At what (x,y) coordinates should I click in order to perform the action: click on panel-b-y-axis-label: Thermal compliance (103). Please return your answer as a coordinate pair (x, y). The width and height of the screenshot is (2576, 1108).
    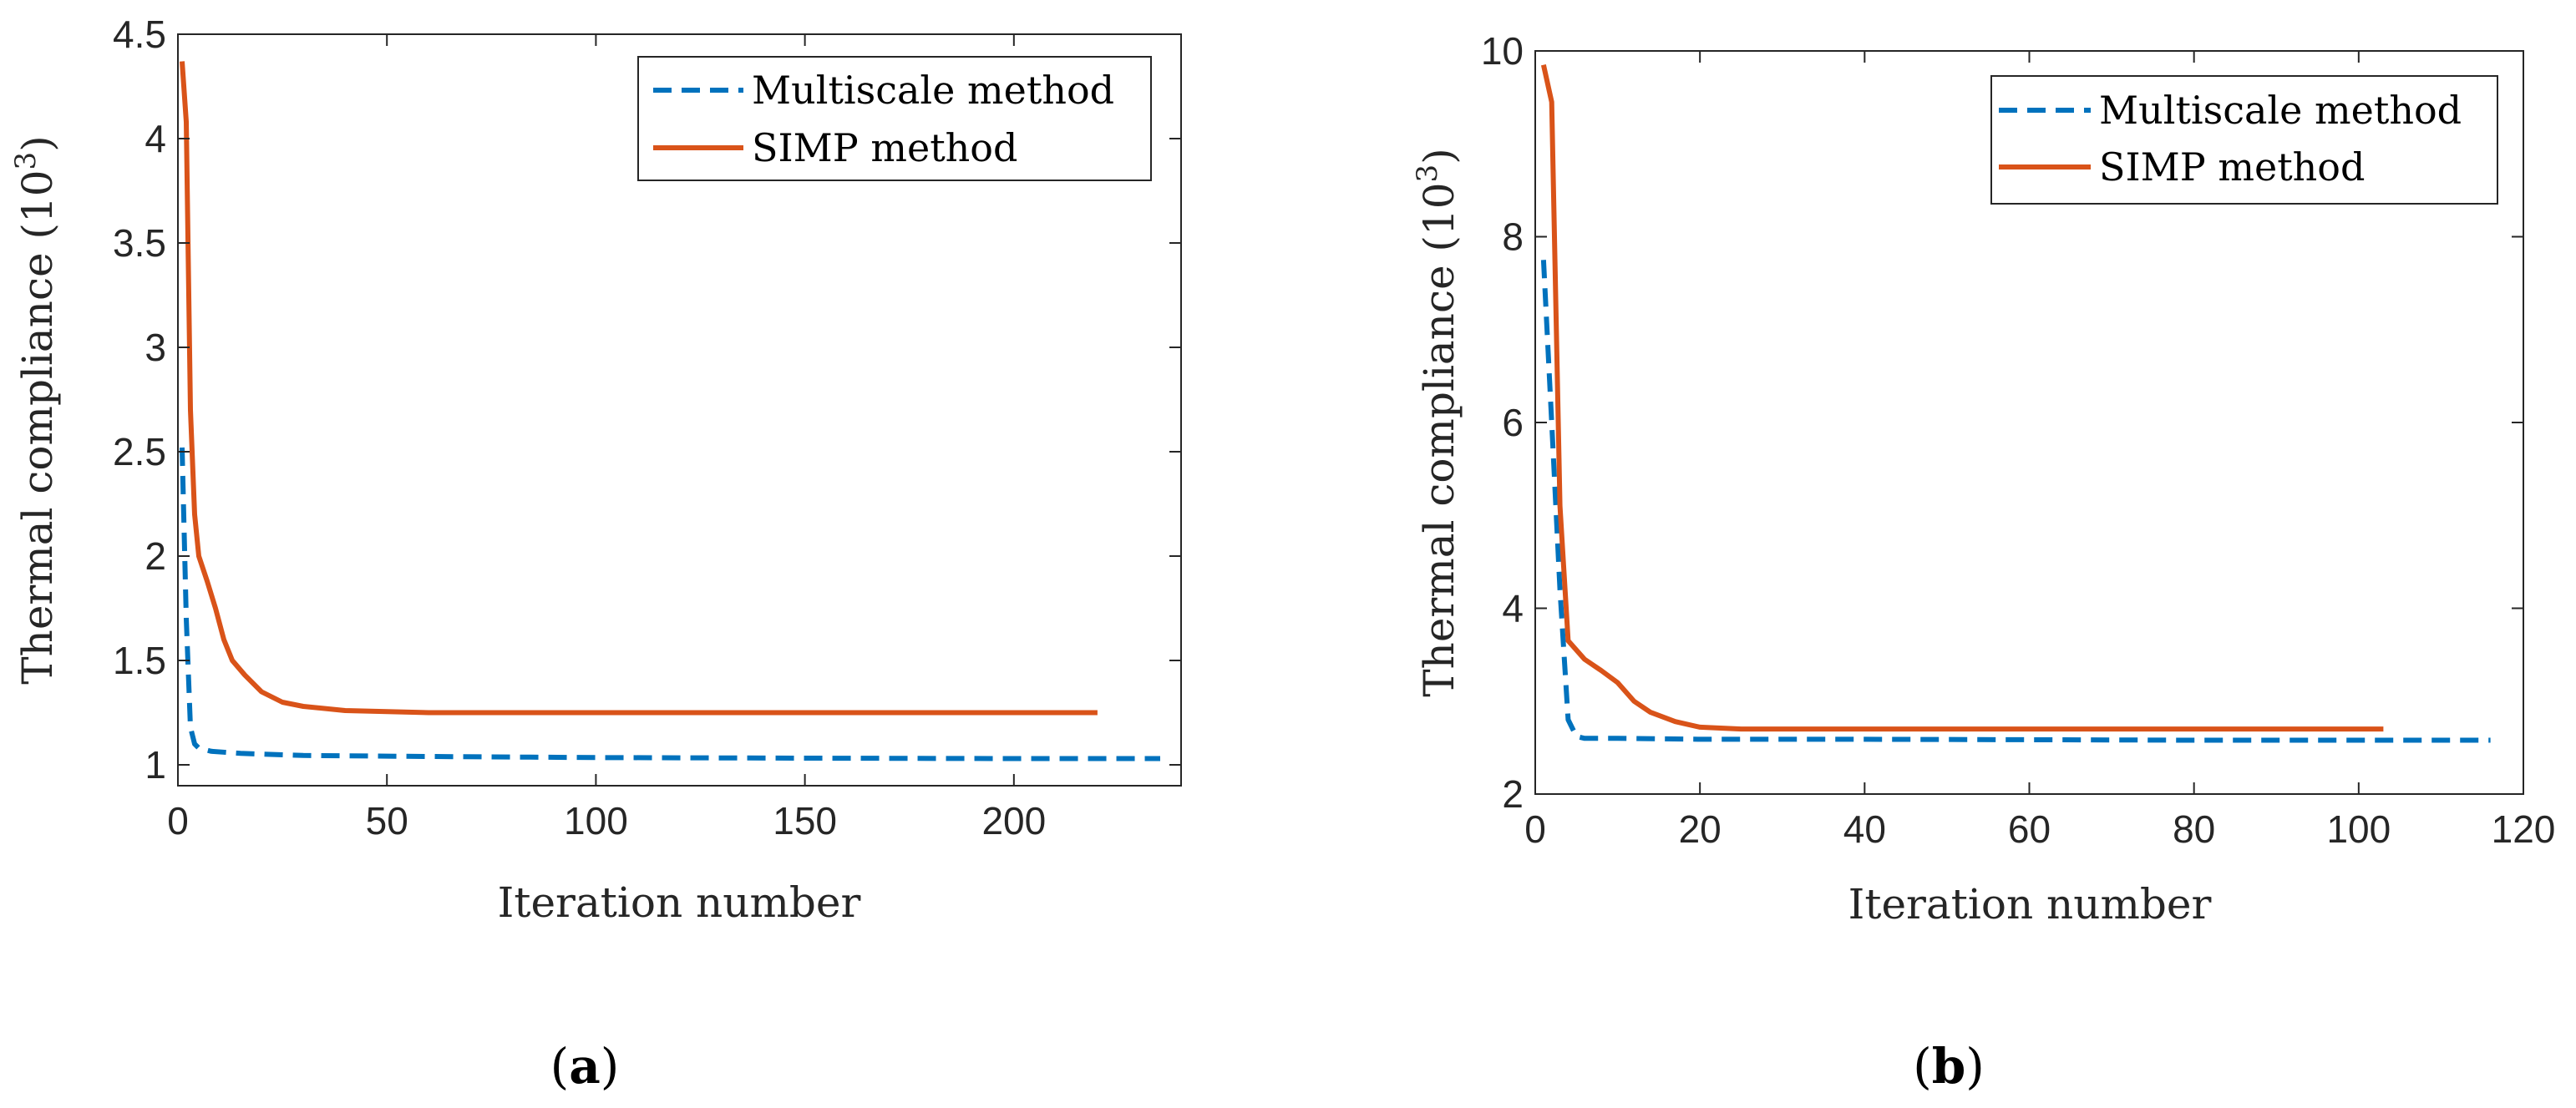
    Looking at the image, I should click on (1437, 422).